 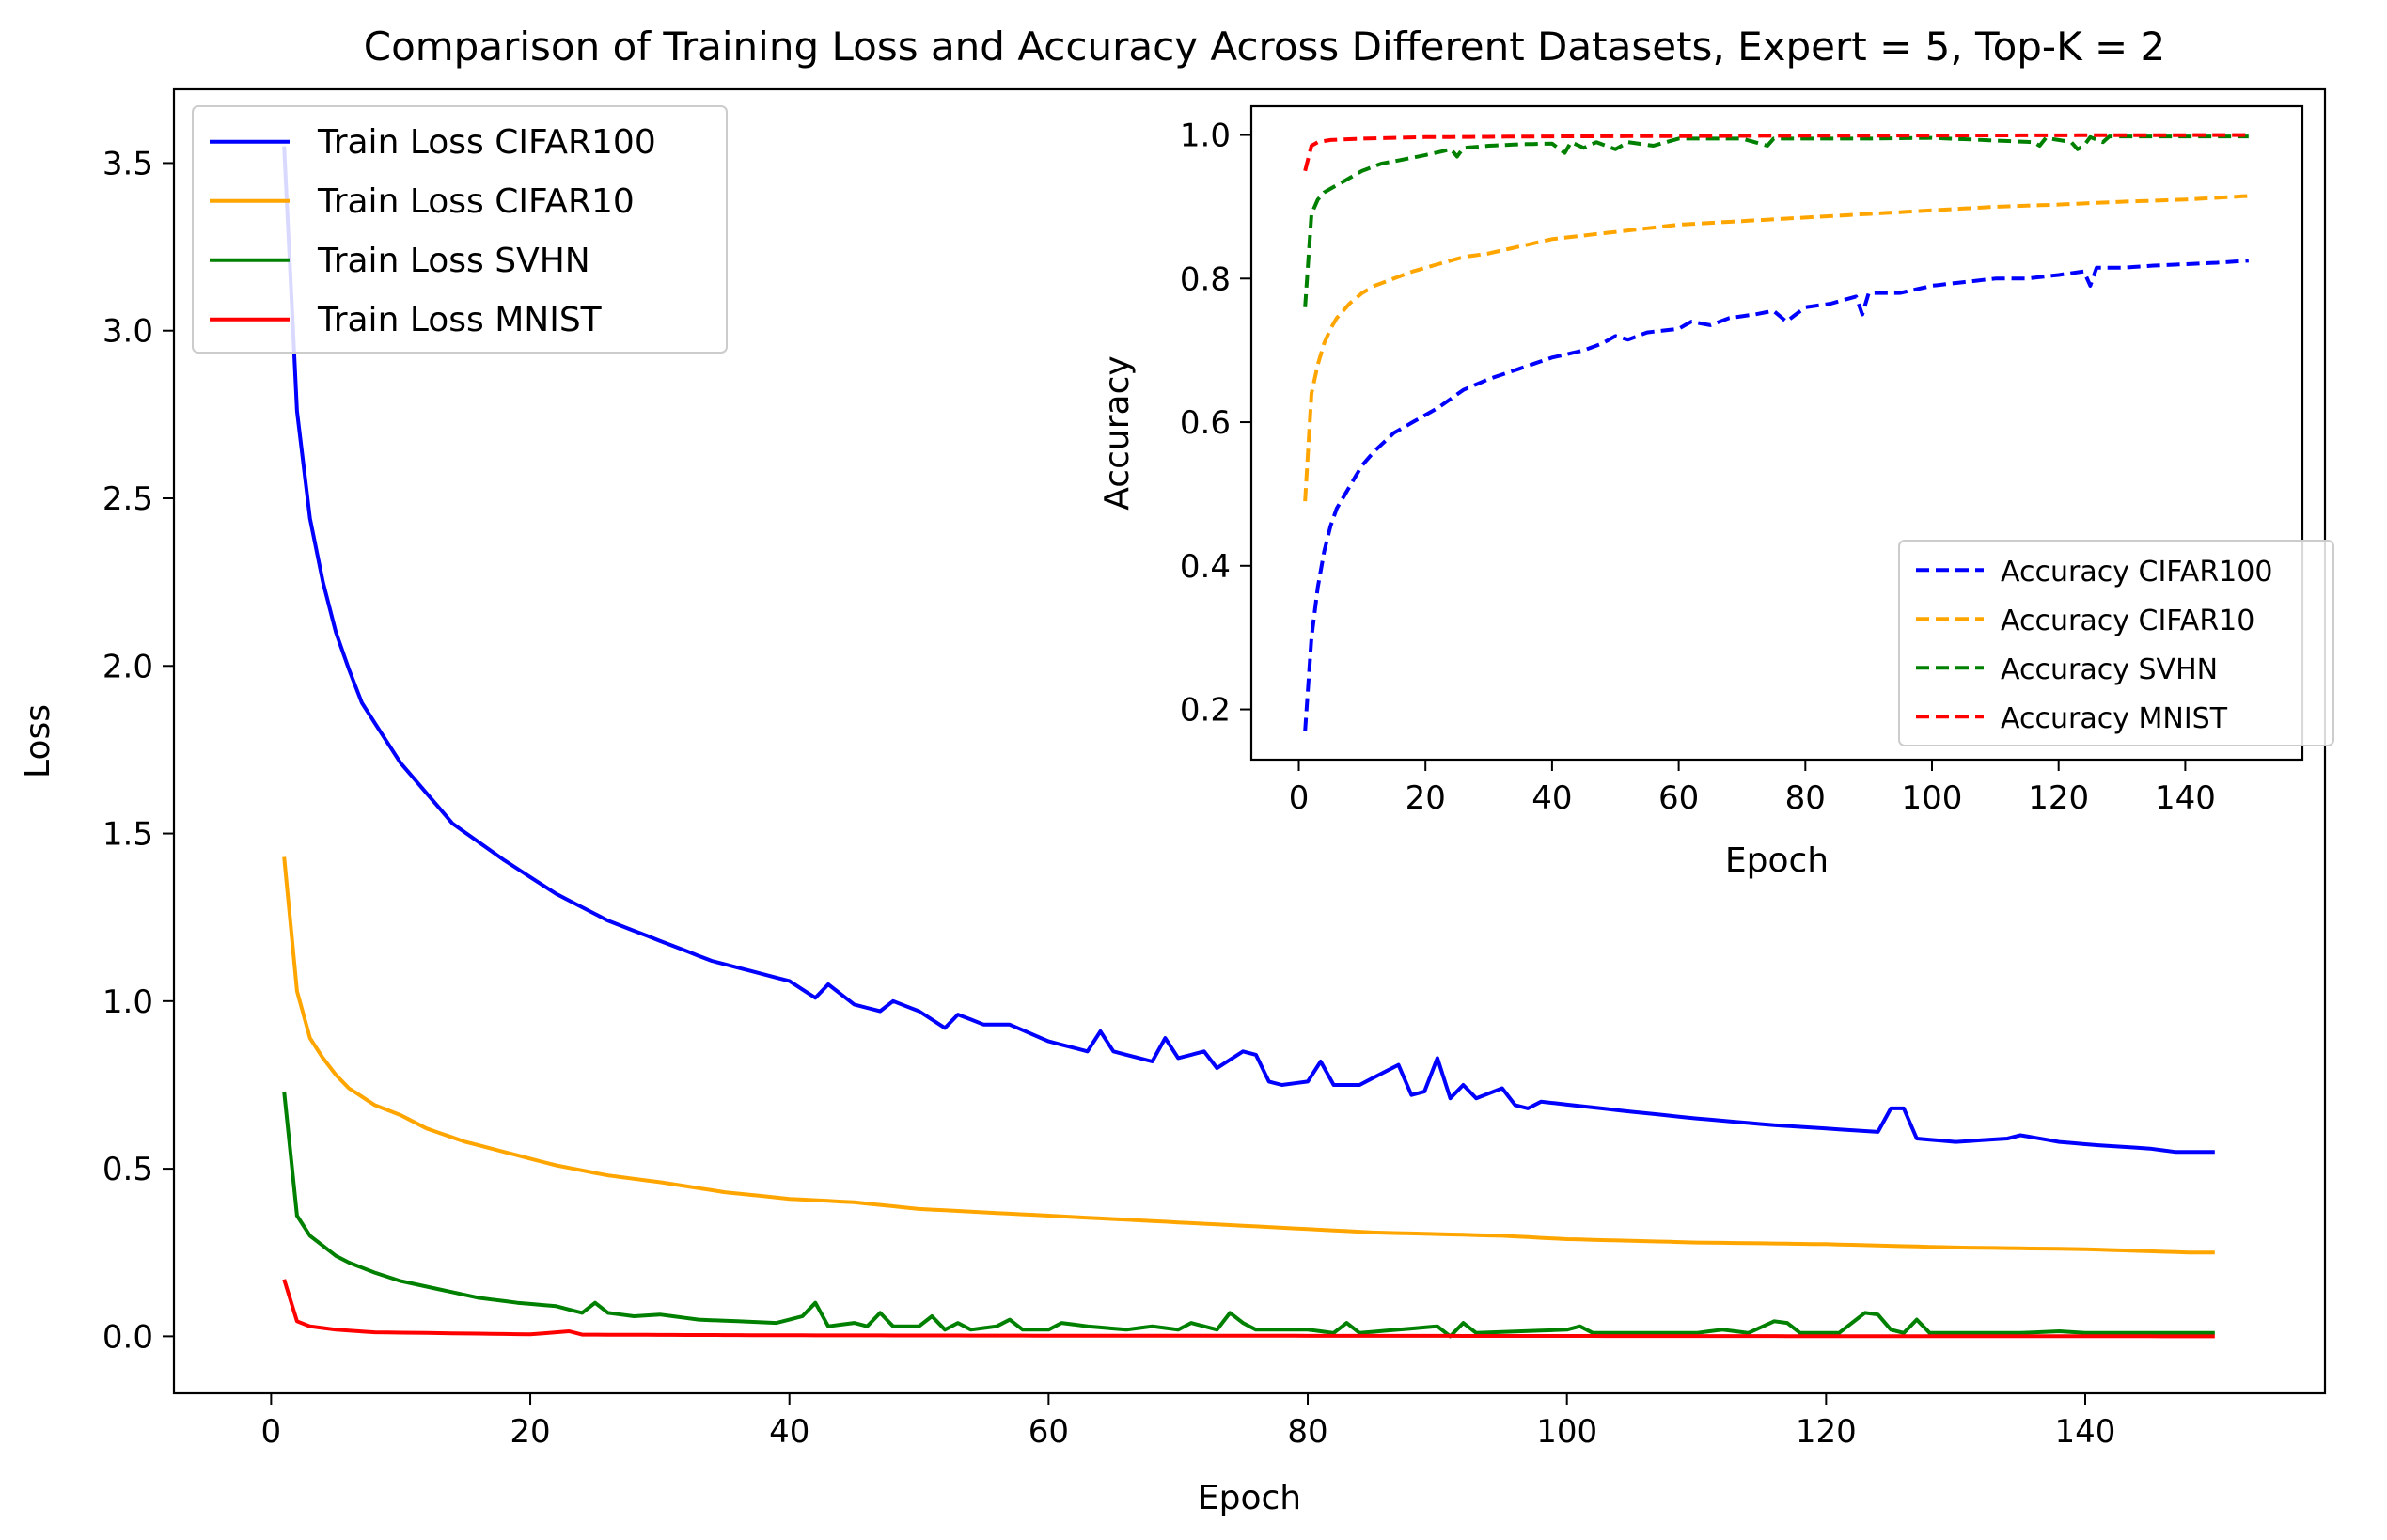 I want to click on main-y-tick-label: 0.5, so click(x=127, y=1169).